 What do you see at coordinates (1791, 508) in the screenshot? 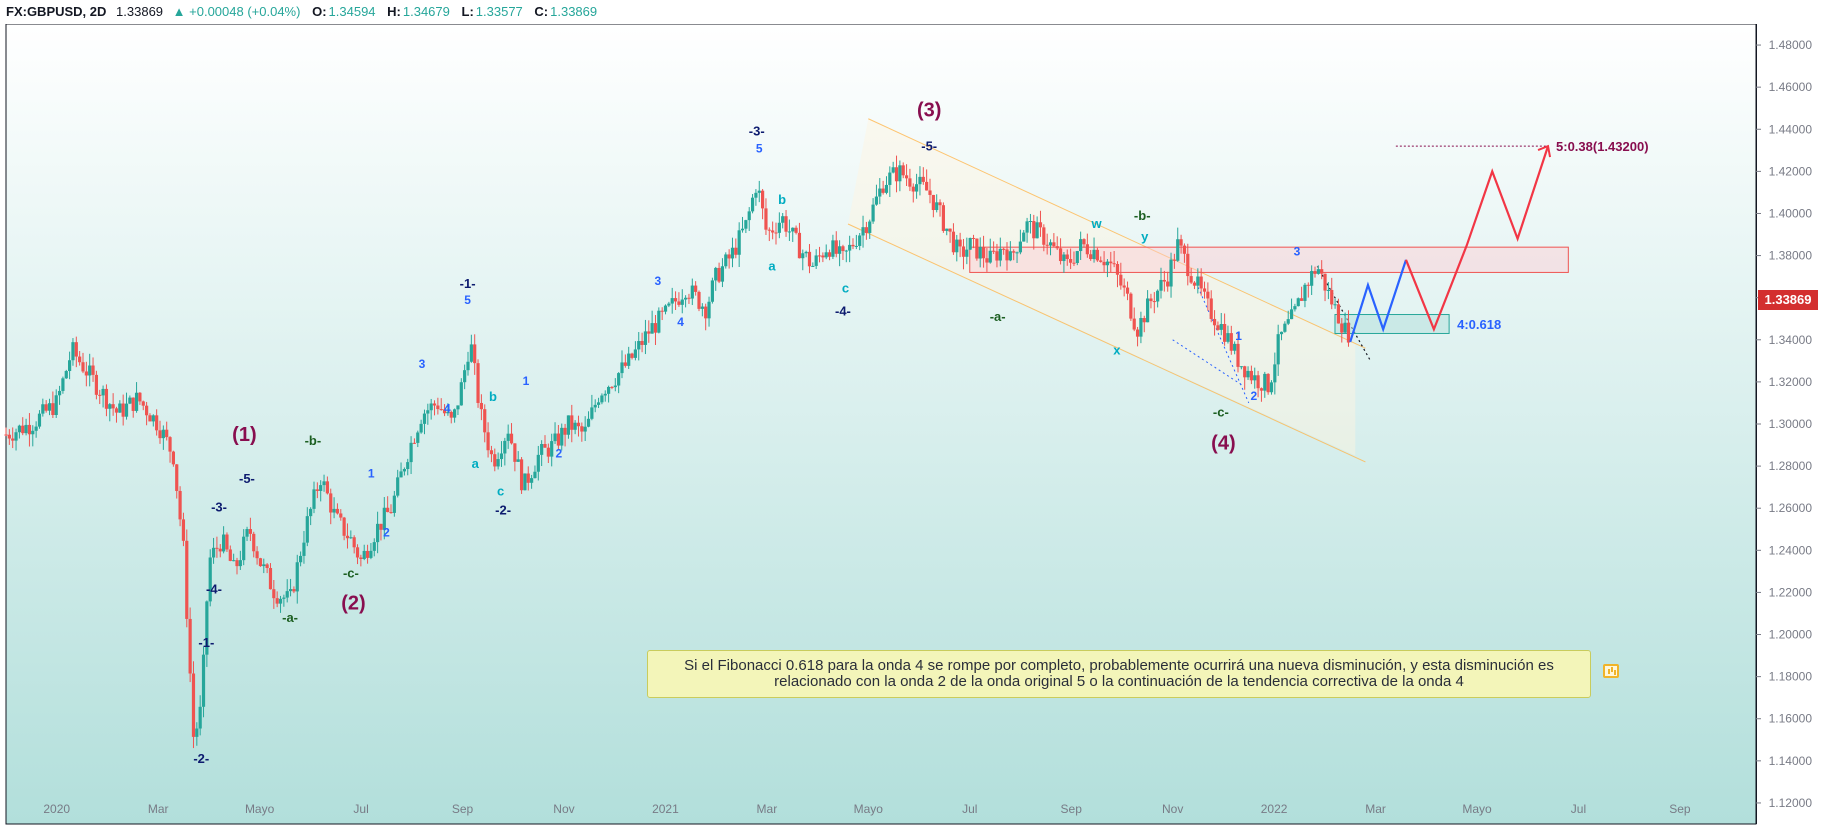
I see `y-tick-label: 1.26000` at bounding box center [1791, 508].